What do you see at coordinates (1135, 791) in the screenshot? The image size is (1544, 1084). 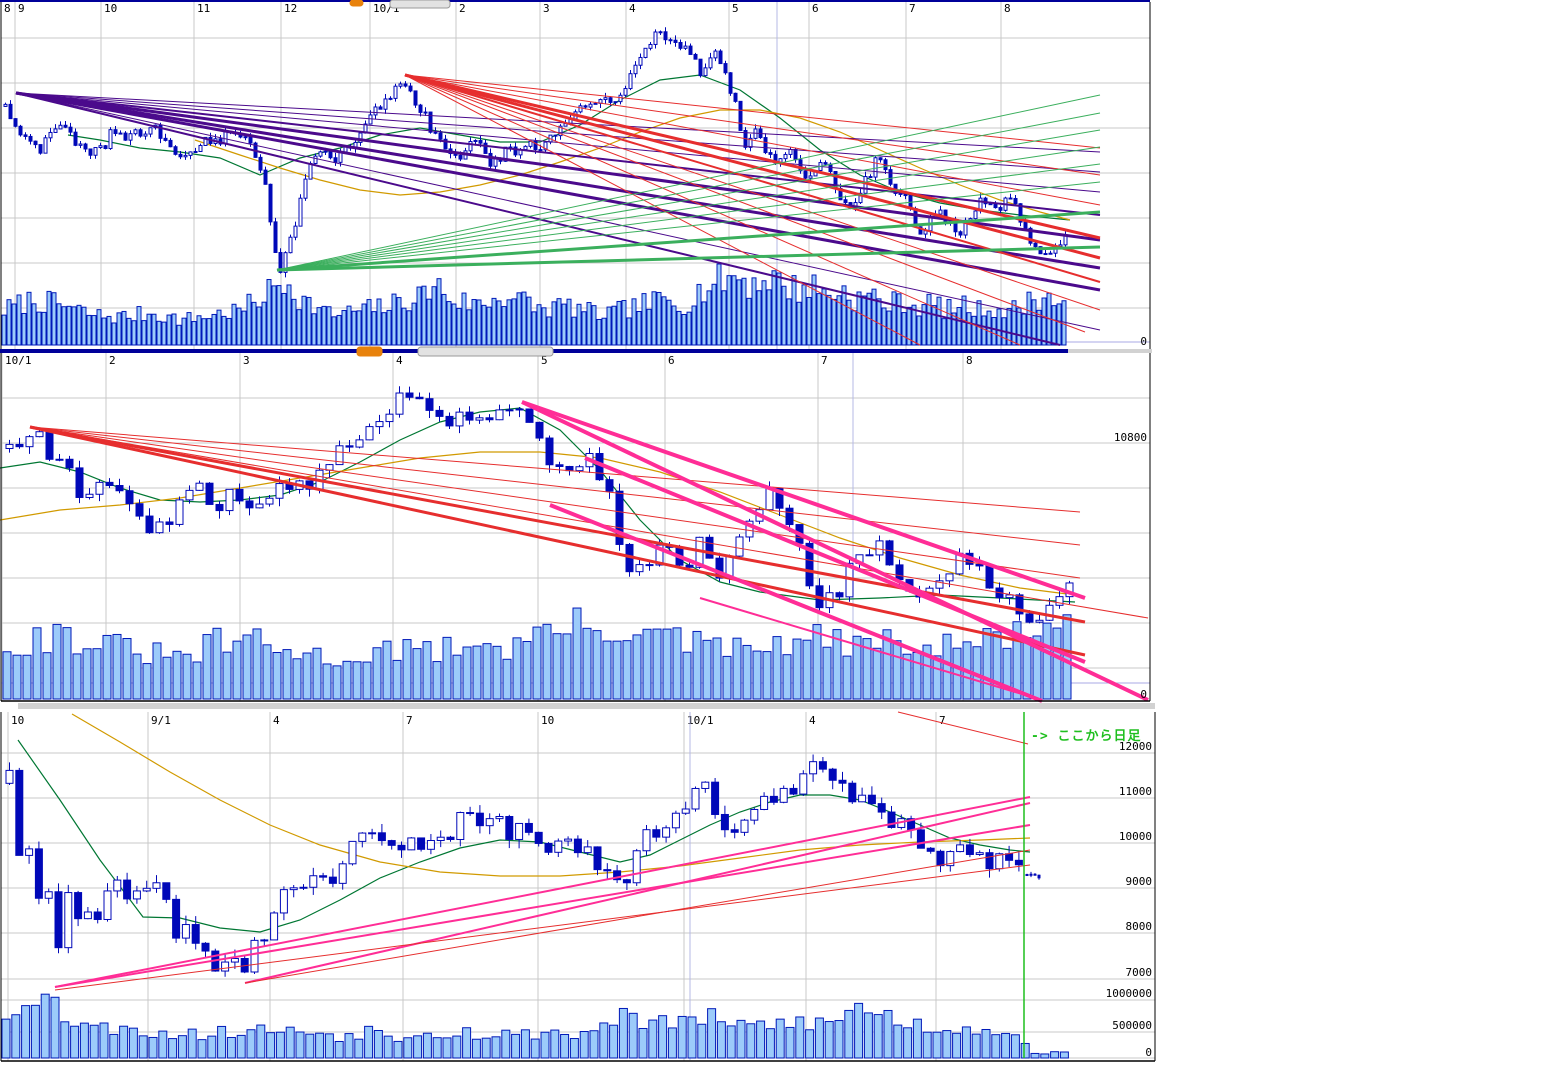 I see `svg-text: 11000` at bounding box center [1135, 791].